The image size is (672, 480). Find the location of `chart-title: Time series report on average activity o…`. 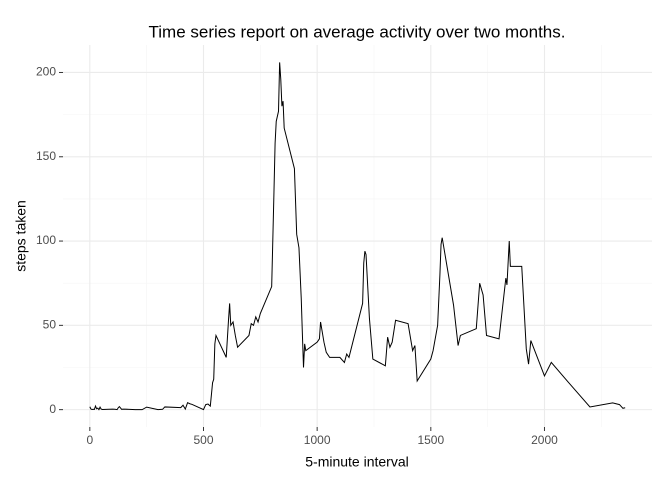

chart-title: Time series report on average activity o… is located at coordinates (357, 31).